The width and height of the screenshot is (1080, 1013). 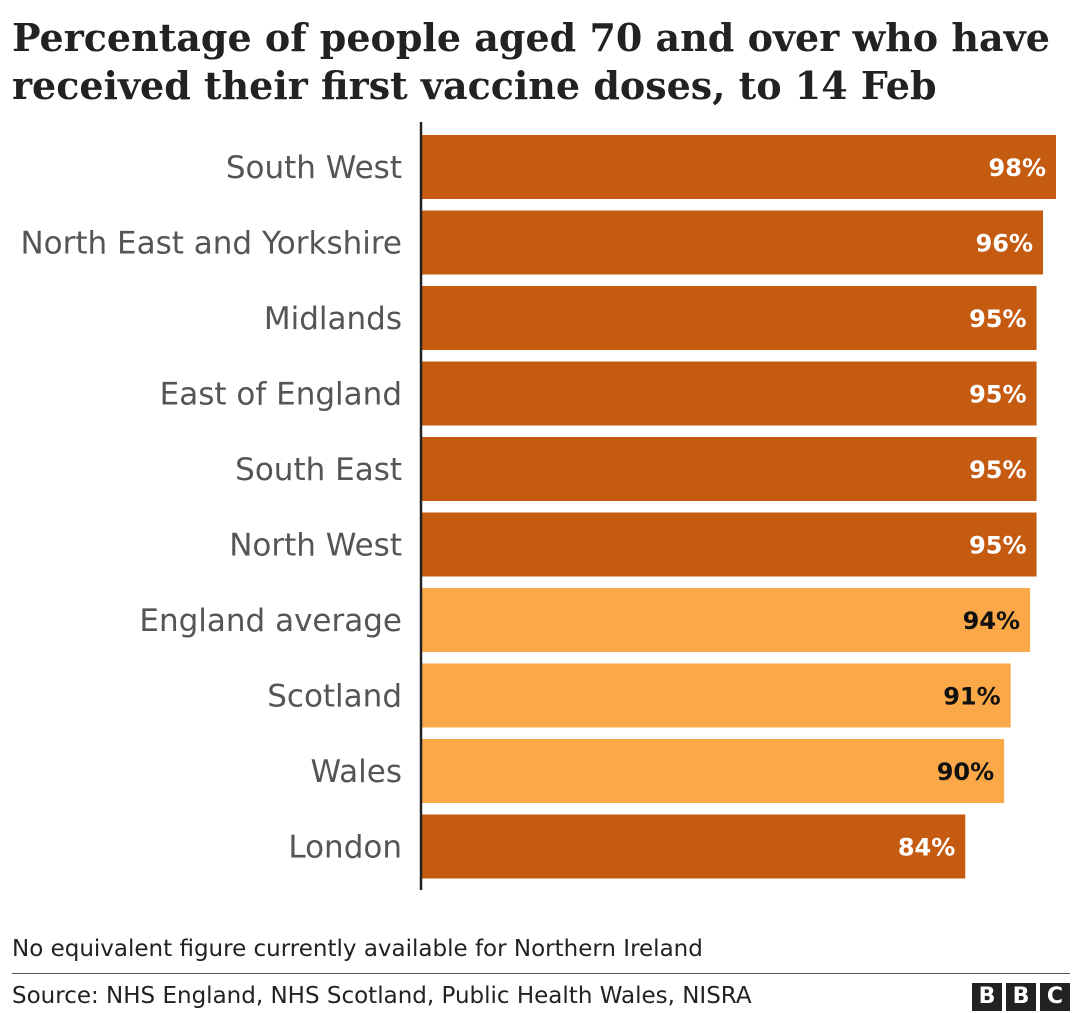 What do you see at coordinates (281, 395) in the screenshot?
I see `category-label-east-of-england: East of England` at bounding box center [281, 395].